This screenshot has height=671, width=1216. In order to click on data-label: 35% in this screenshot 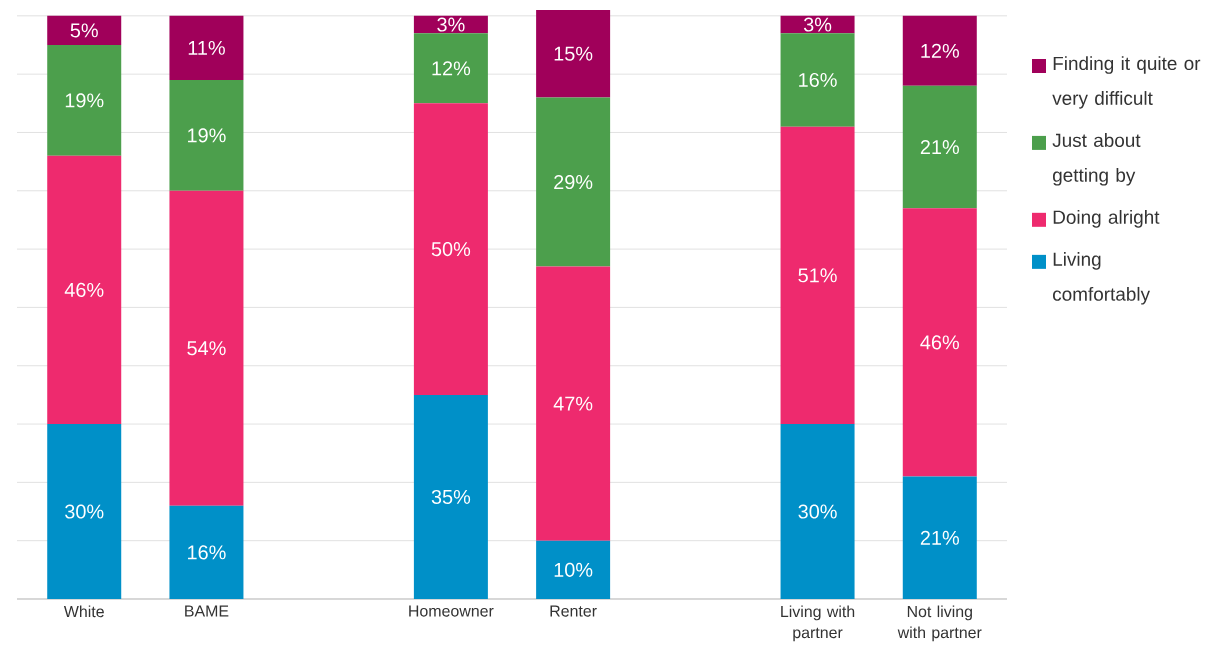, I will do `click(451, 496)`.